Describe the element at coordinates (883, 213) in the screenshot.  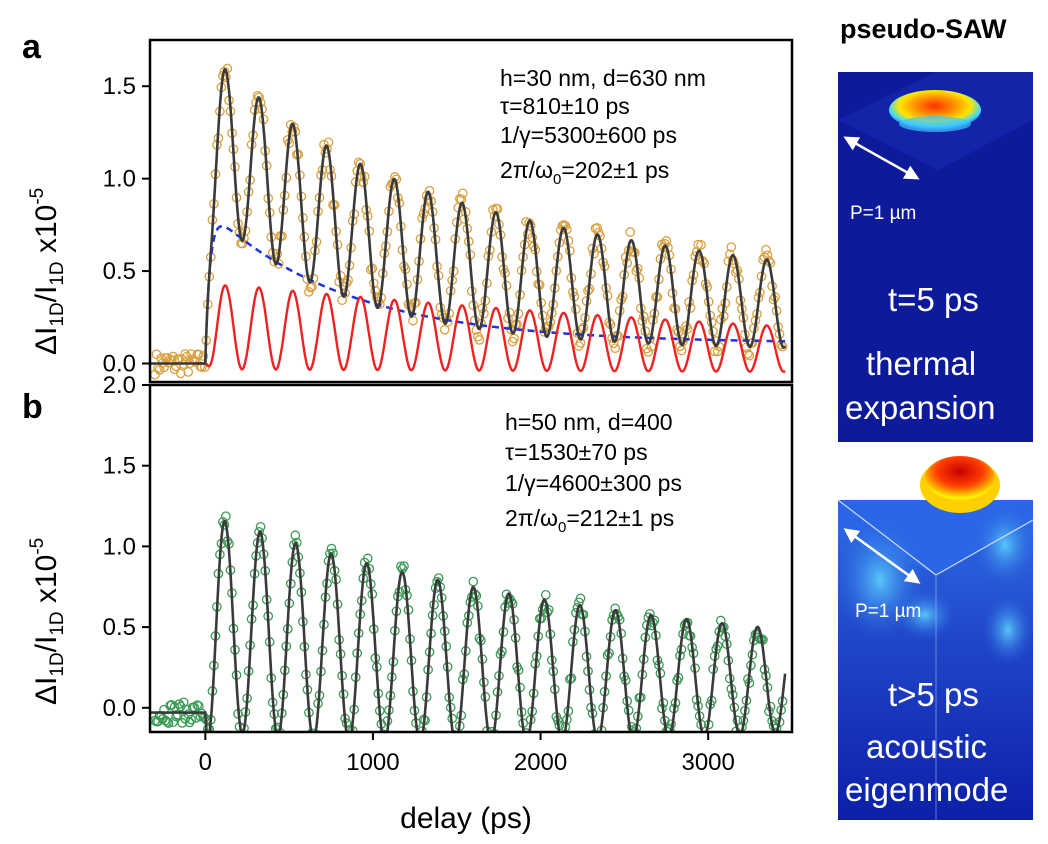
I see `inset-1-period-label: P=1 µm` at that location.